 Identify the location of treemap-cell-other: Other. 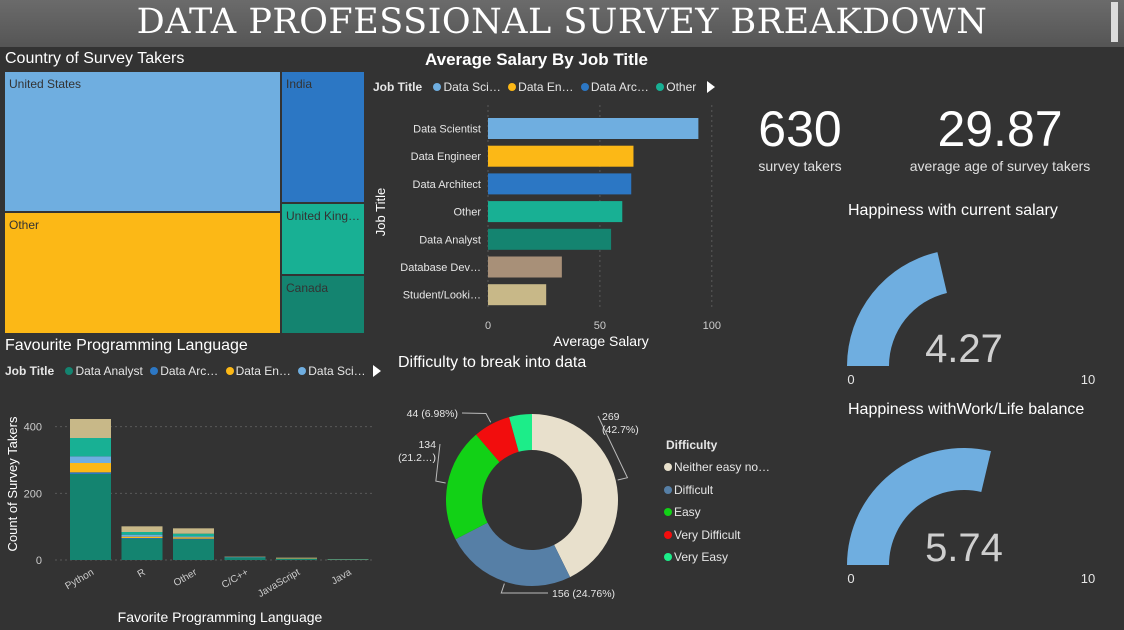
(142, 273).